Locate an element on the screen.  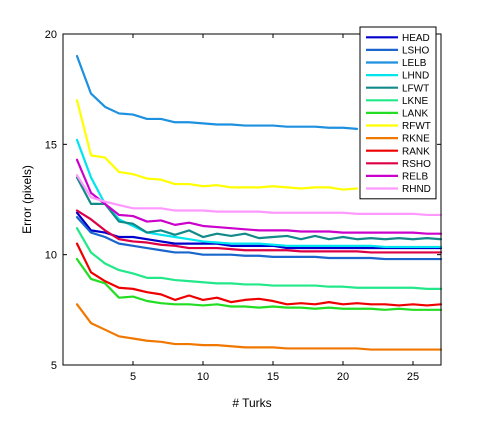
series-line-rank is located at coordinates (259, 274).